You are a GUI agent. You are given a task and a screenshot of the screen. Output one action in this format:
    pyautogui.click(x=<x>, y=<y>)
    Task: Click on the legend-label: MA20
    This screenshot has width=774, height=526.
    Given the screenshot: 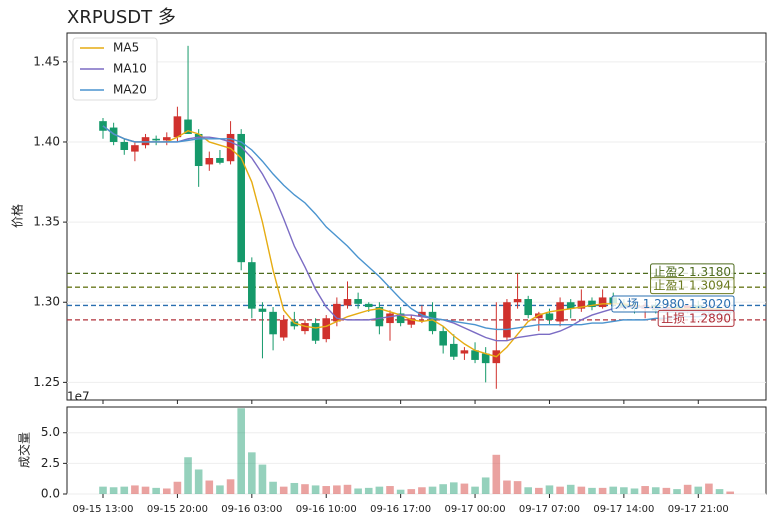 What is the action you would take?
    pyautogui.click(x=130, y=90)
    